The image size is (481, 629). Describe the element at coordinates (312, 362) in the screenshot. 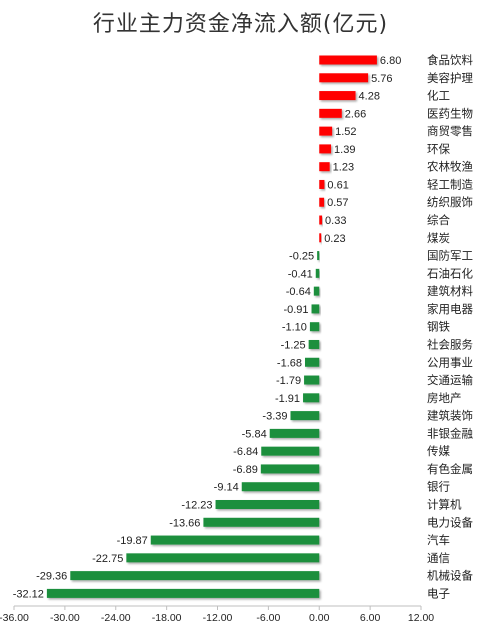

I see `bar-公用事业` at that location.